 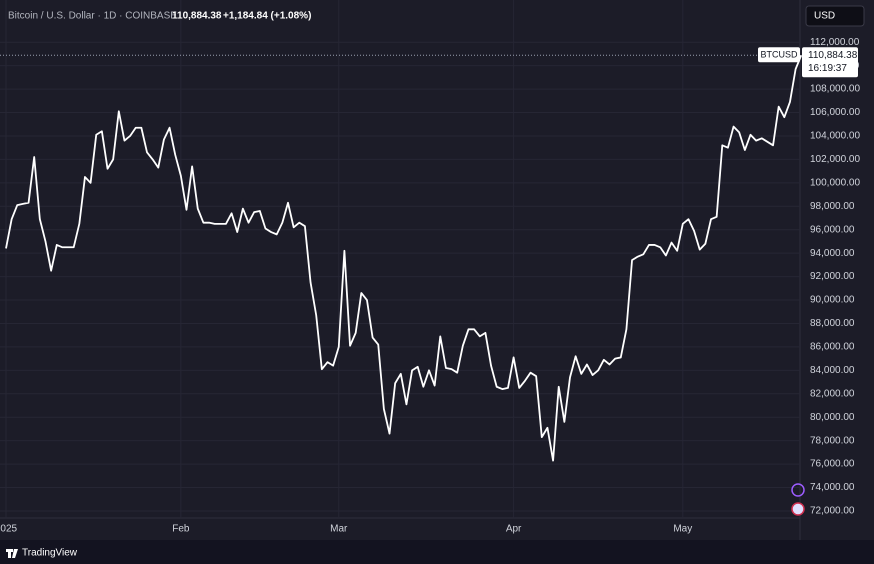 I want to click on header-price: 110,884.38, so click(x=197, y=16).